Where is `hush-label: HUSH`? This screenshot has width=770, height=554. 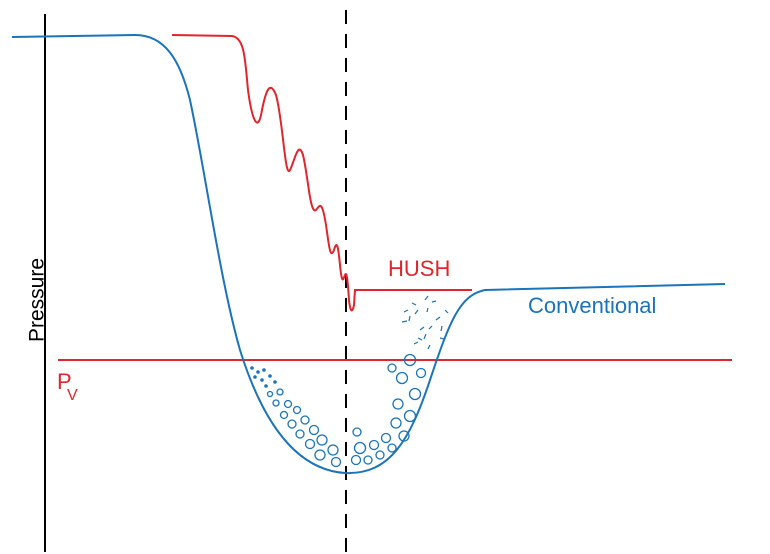 hush-label: HUSH is located at coordinates (419, 268).